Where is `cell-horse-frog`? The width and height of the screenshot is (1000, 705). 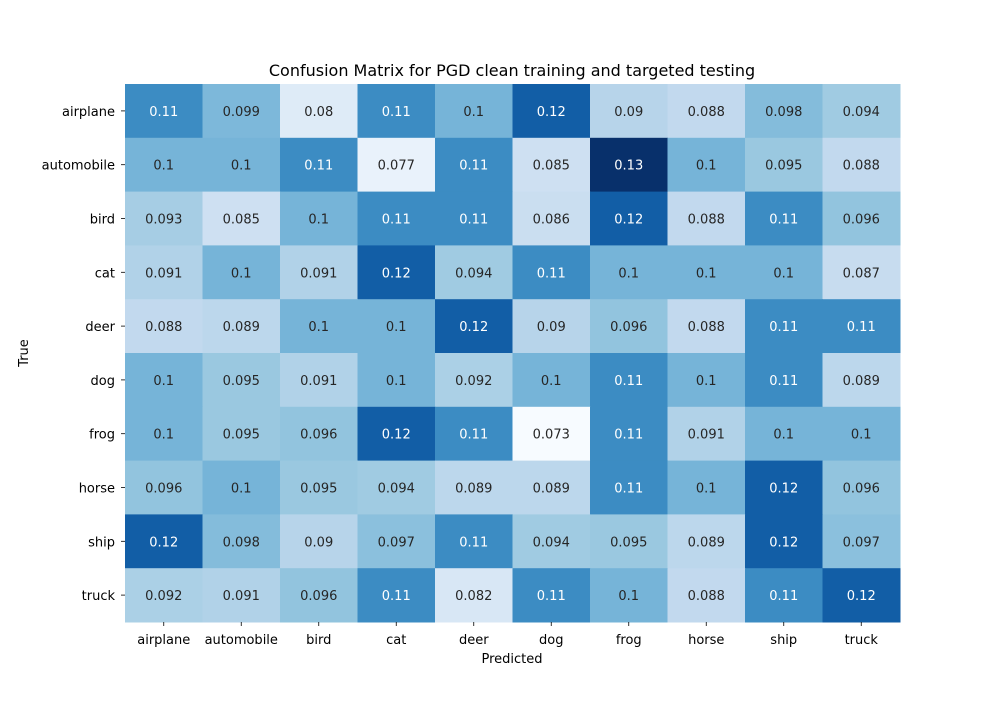
cell-horse-frog is located at coordinates (629, 487).